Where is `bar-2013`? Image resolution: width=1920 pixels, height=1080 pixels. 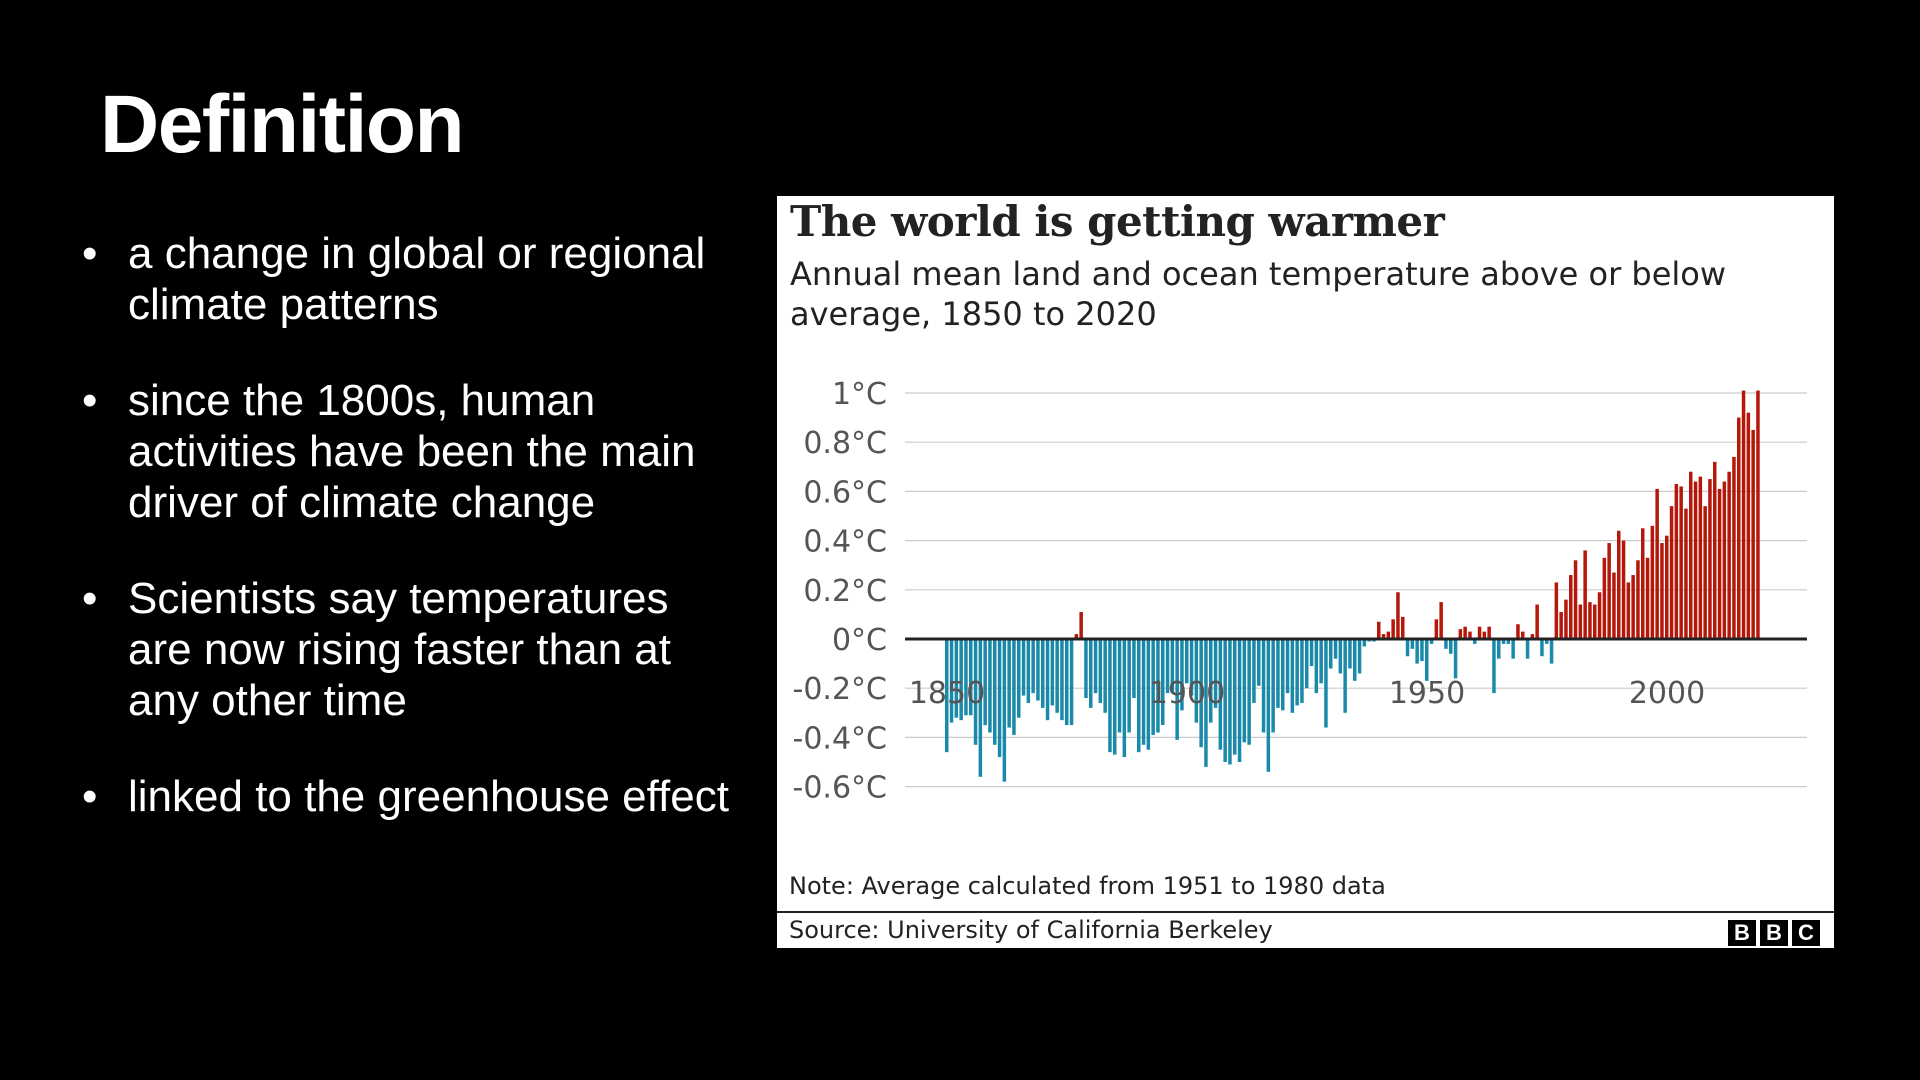 bar-2013 is located at coordinates (1729, 555).